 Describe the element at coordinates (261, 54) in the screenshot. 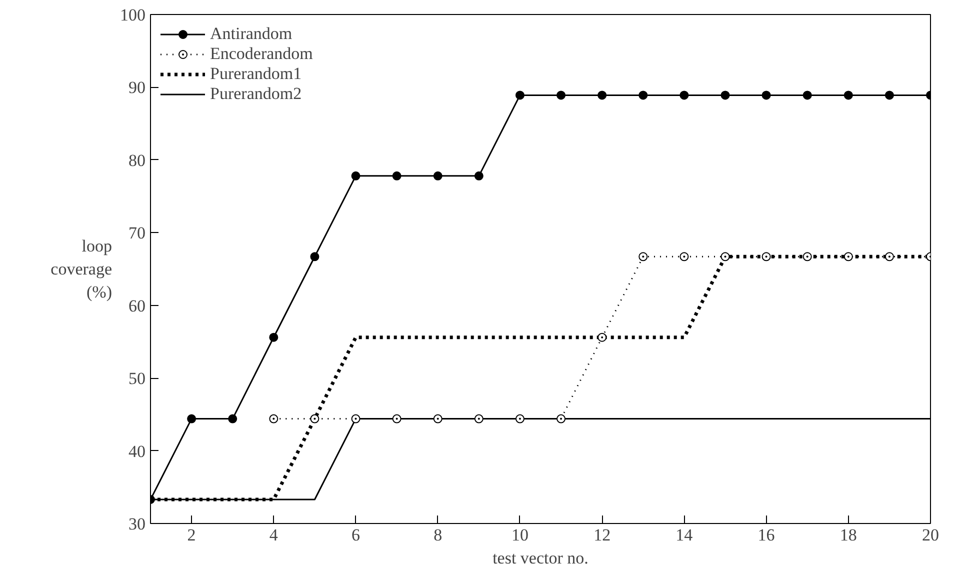

I see `legend-label: Encoderandom` at that location.